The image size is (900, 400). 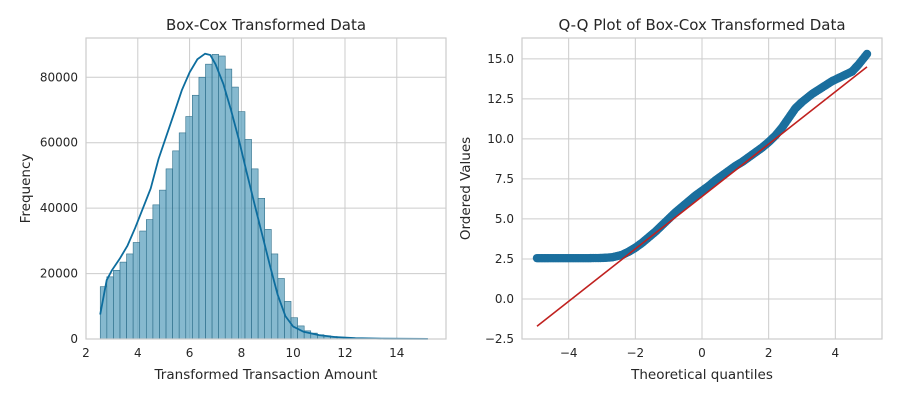 I want to click on histogram-y-ticks: 0 20000 40000 60000 80000, so click(x=59, y=208).